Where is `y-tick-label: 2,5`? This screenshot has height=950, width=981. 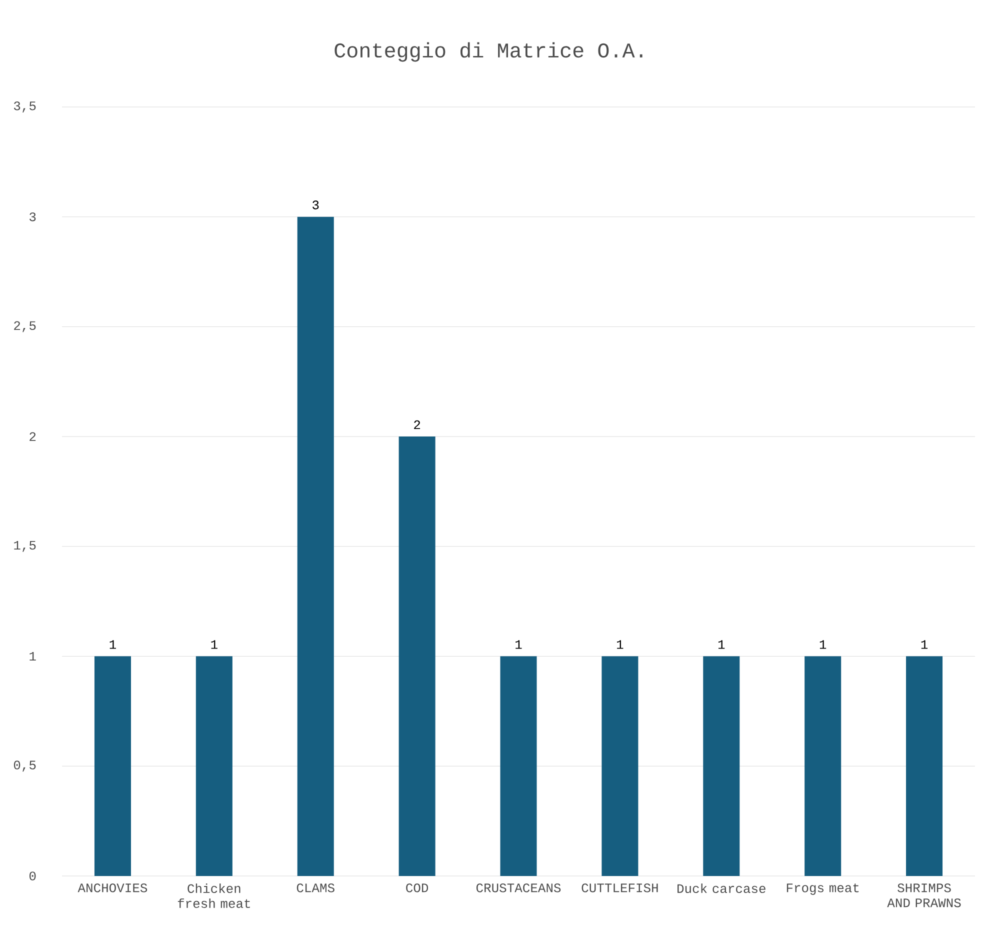
y-tick-label: 2,5 is located at coordinates (25, 326).